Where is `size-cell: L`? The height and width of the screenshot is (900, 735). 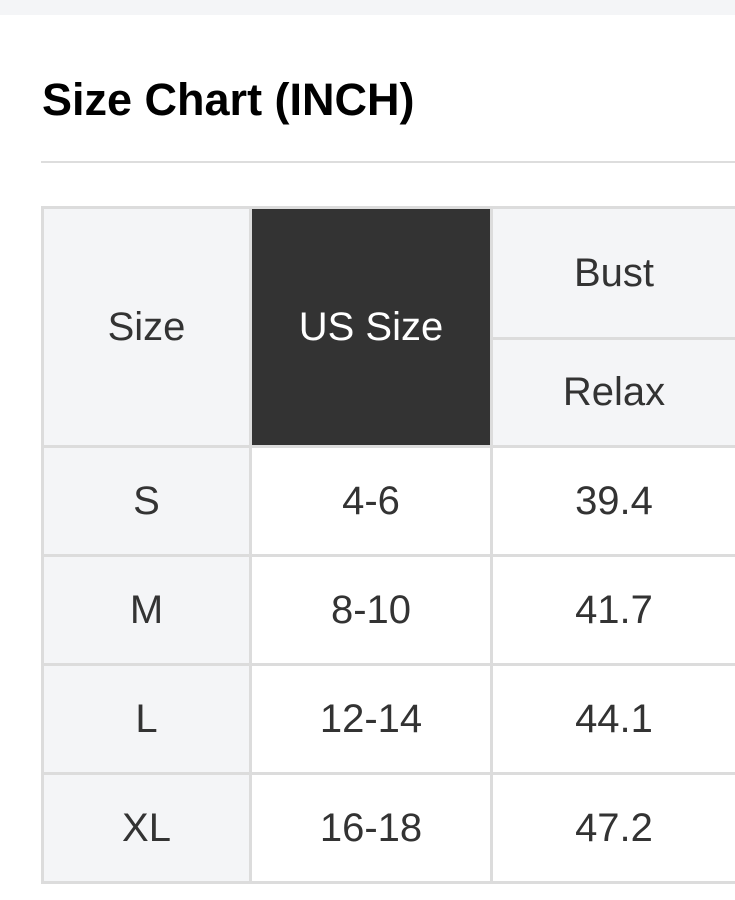 size-cell: L is located at coordinates (146, 719).